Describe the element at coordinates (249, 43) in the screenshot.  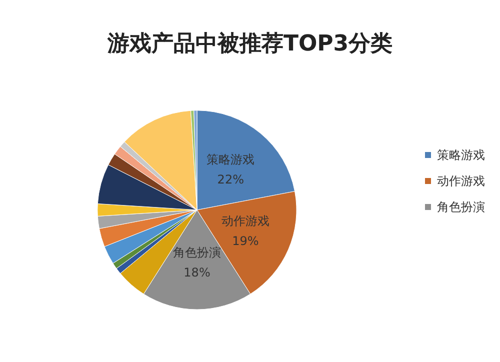
I see `chart-title: 游戏产品中被推荐TOP3分类` at that location.